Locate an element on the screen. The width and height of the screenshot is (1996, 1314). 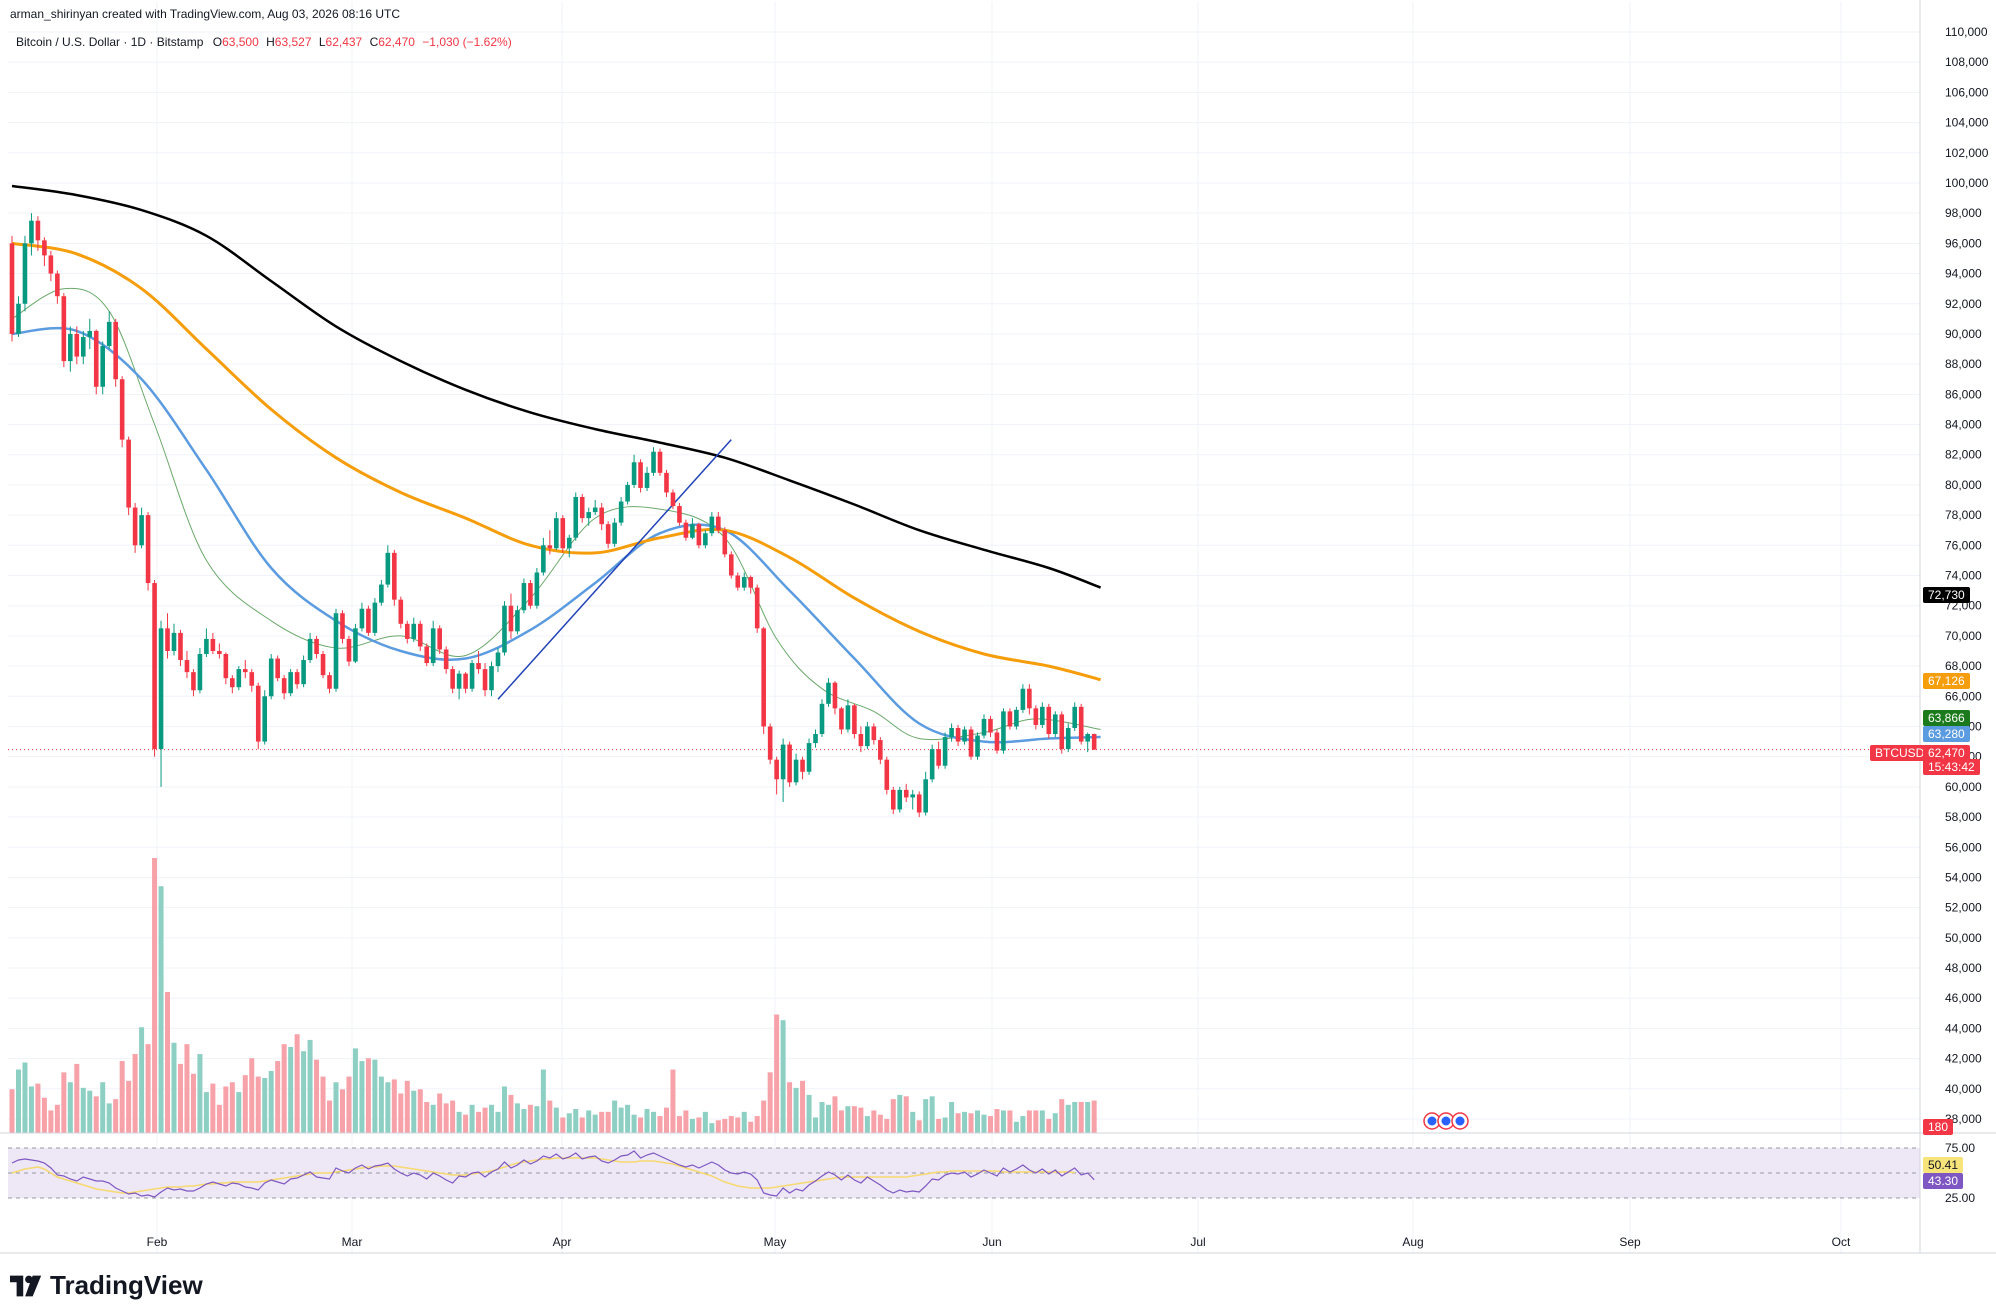
y-tick-label: 56,000 is located at coordinates (1963, 847).